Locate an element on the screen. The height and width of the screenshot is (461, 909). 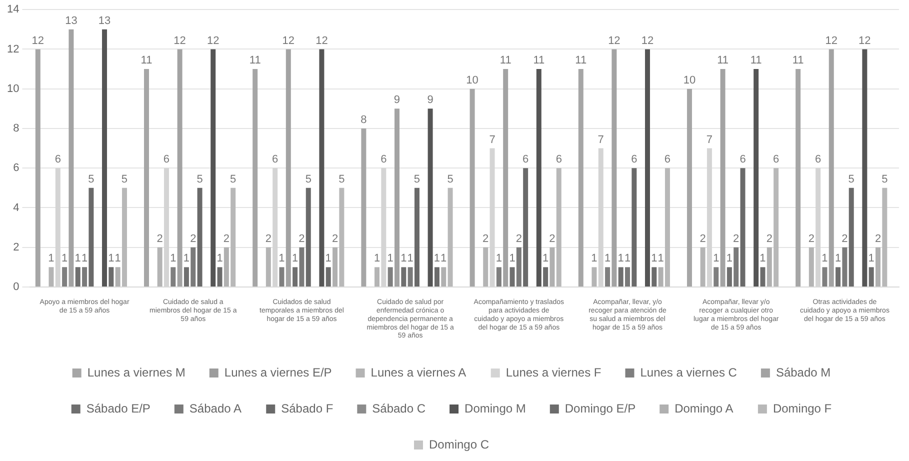
legend-label: Domingo M is located at coordinates (495, 408).